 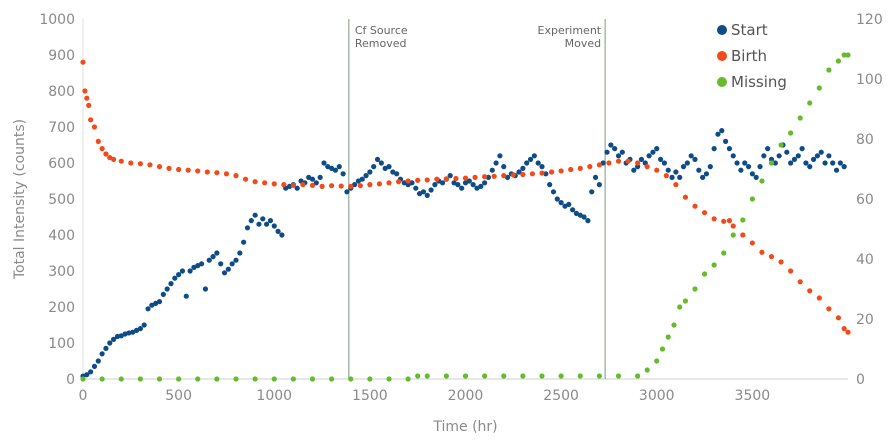 I want to click on y2-tick-label: 100, so click(x=869, y=80).